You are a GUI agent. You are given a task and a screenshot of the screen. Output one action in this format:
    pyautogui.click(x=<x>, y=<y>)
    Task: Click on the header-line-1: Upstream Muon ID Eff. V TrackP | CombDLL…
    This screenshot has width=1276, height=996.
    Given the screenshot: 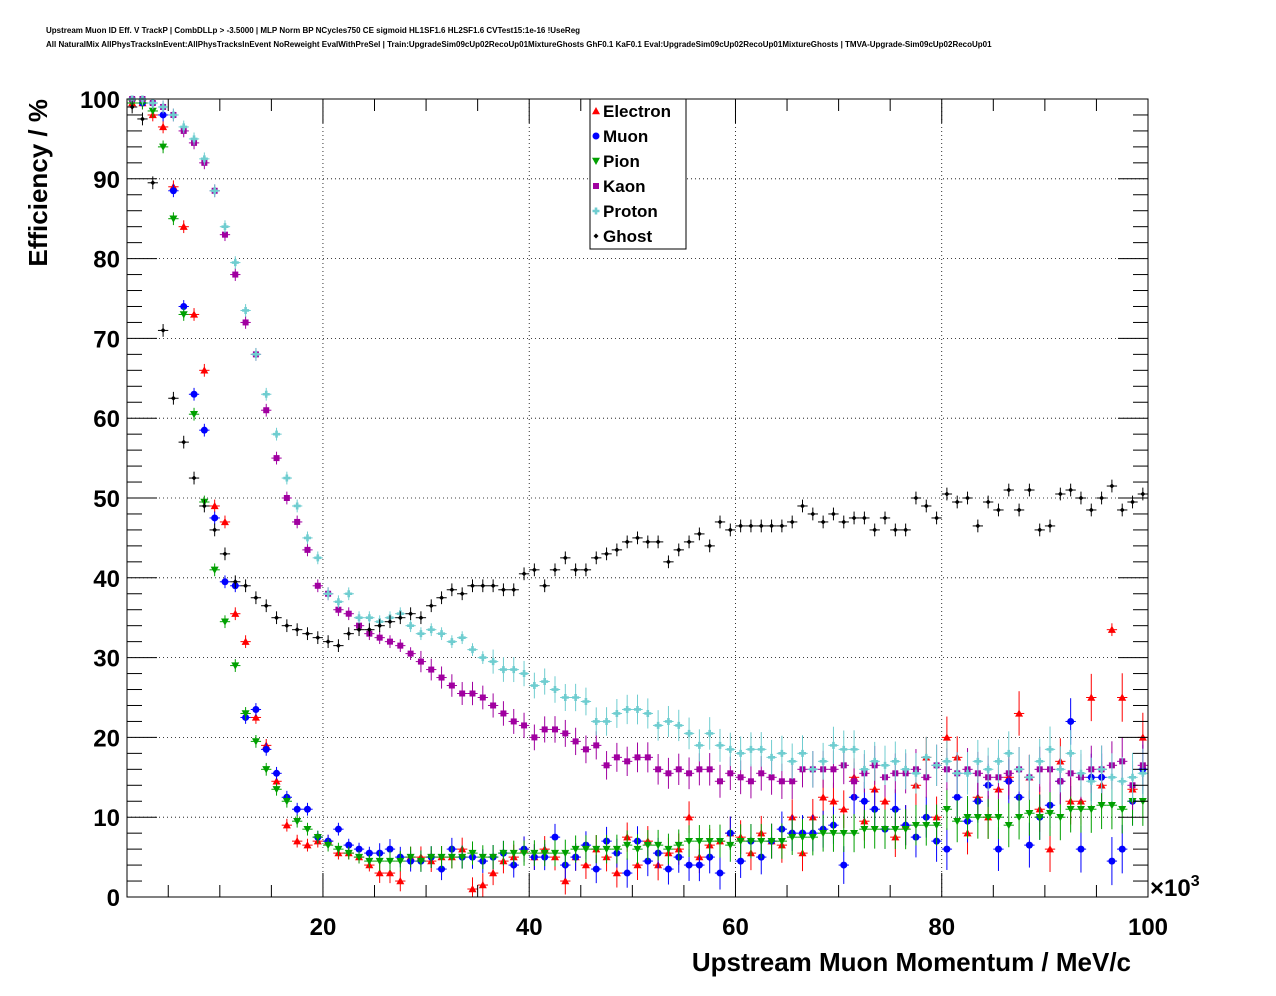 What is the action you would take?
    pyautogui.click(x=313, y=30)
    